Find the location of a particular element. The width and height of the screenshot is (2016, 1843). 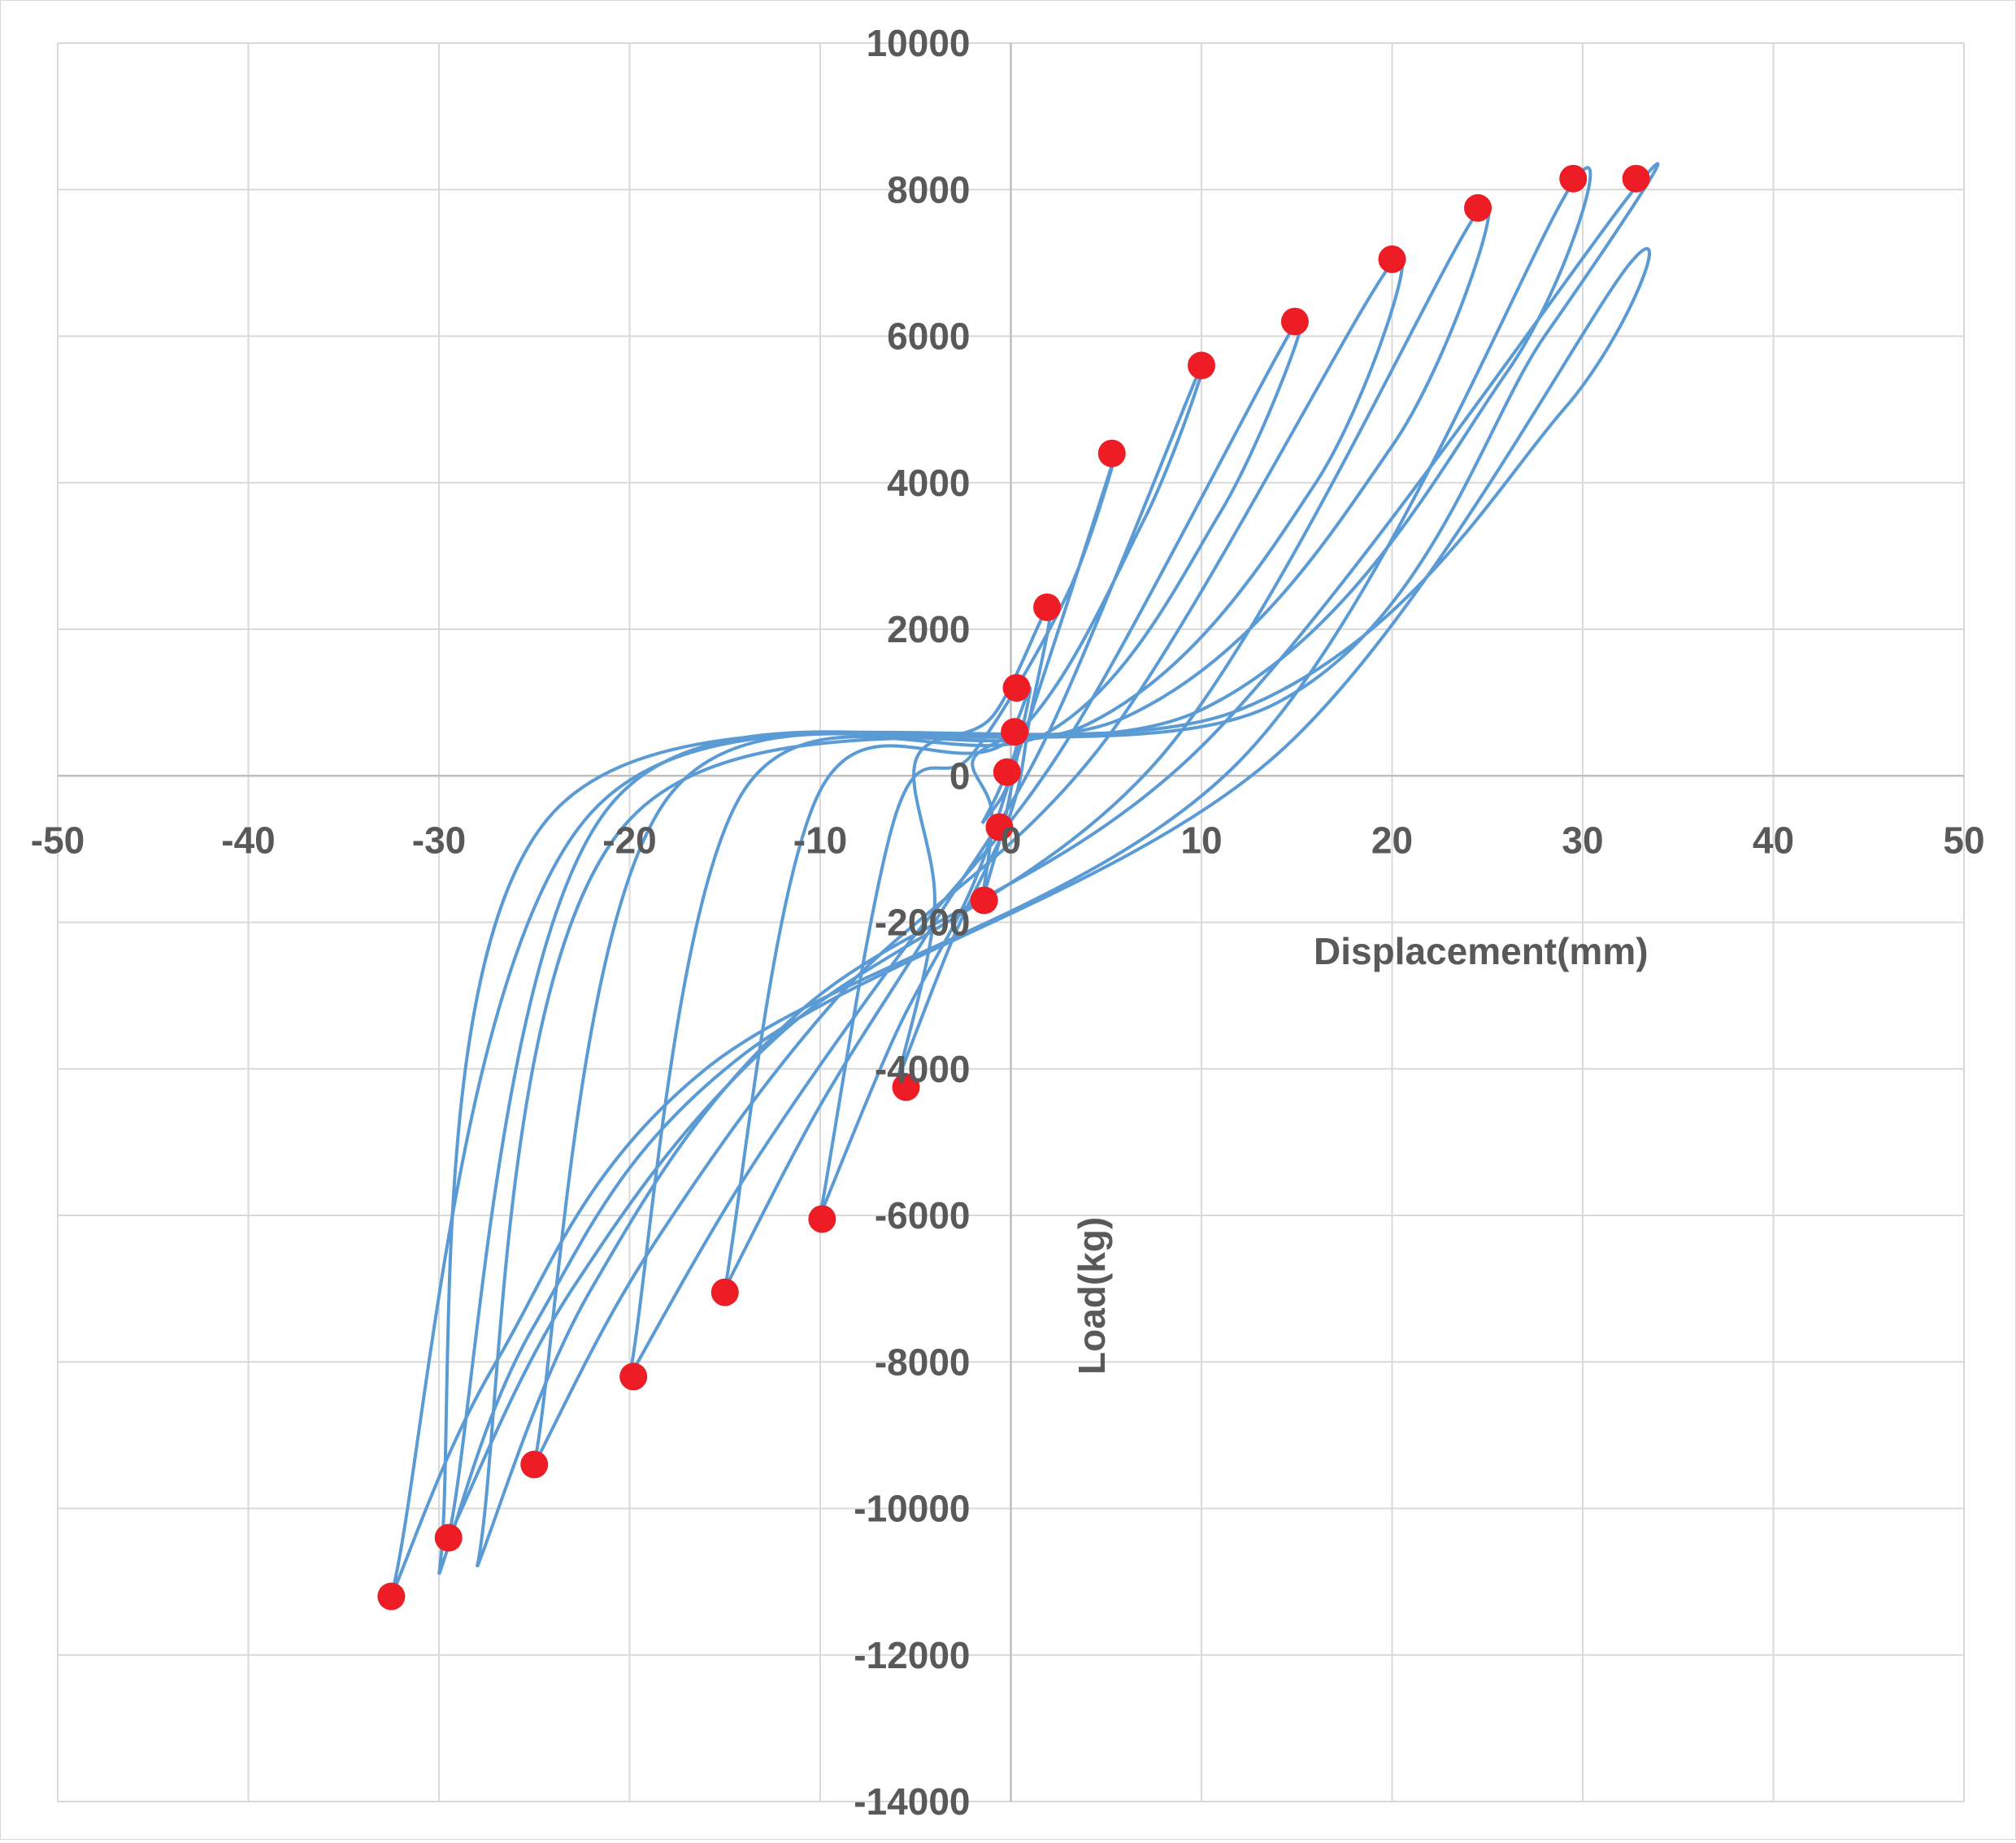

y-tick-label: 10000 is located at coordinates (919, 43).